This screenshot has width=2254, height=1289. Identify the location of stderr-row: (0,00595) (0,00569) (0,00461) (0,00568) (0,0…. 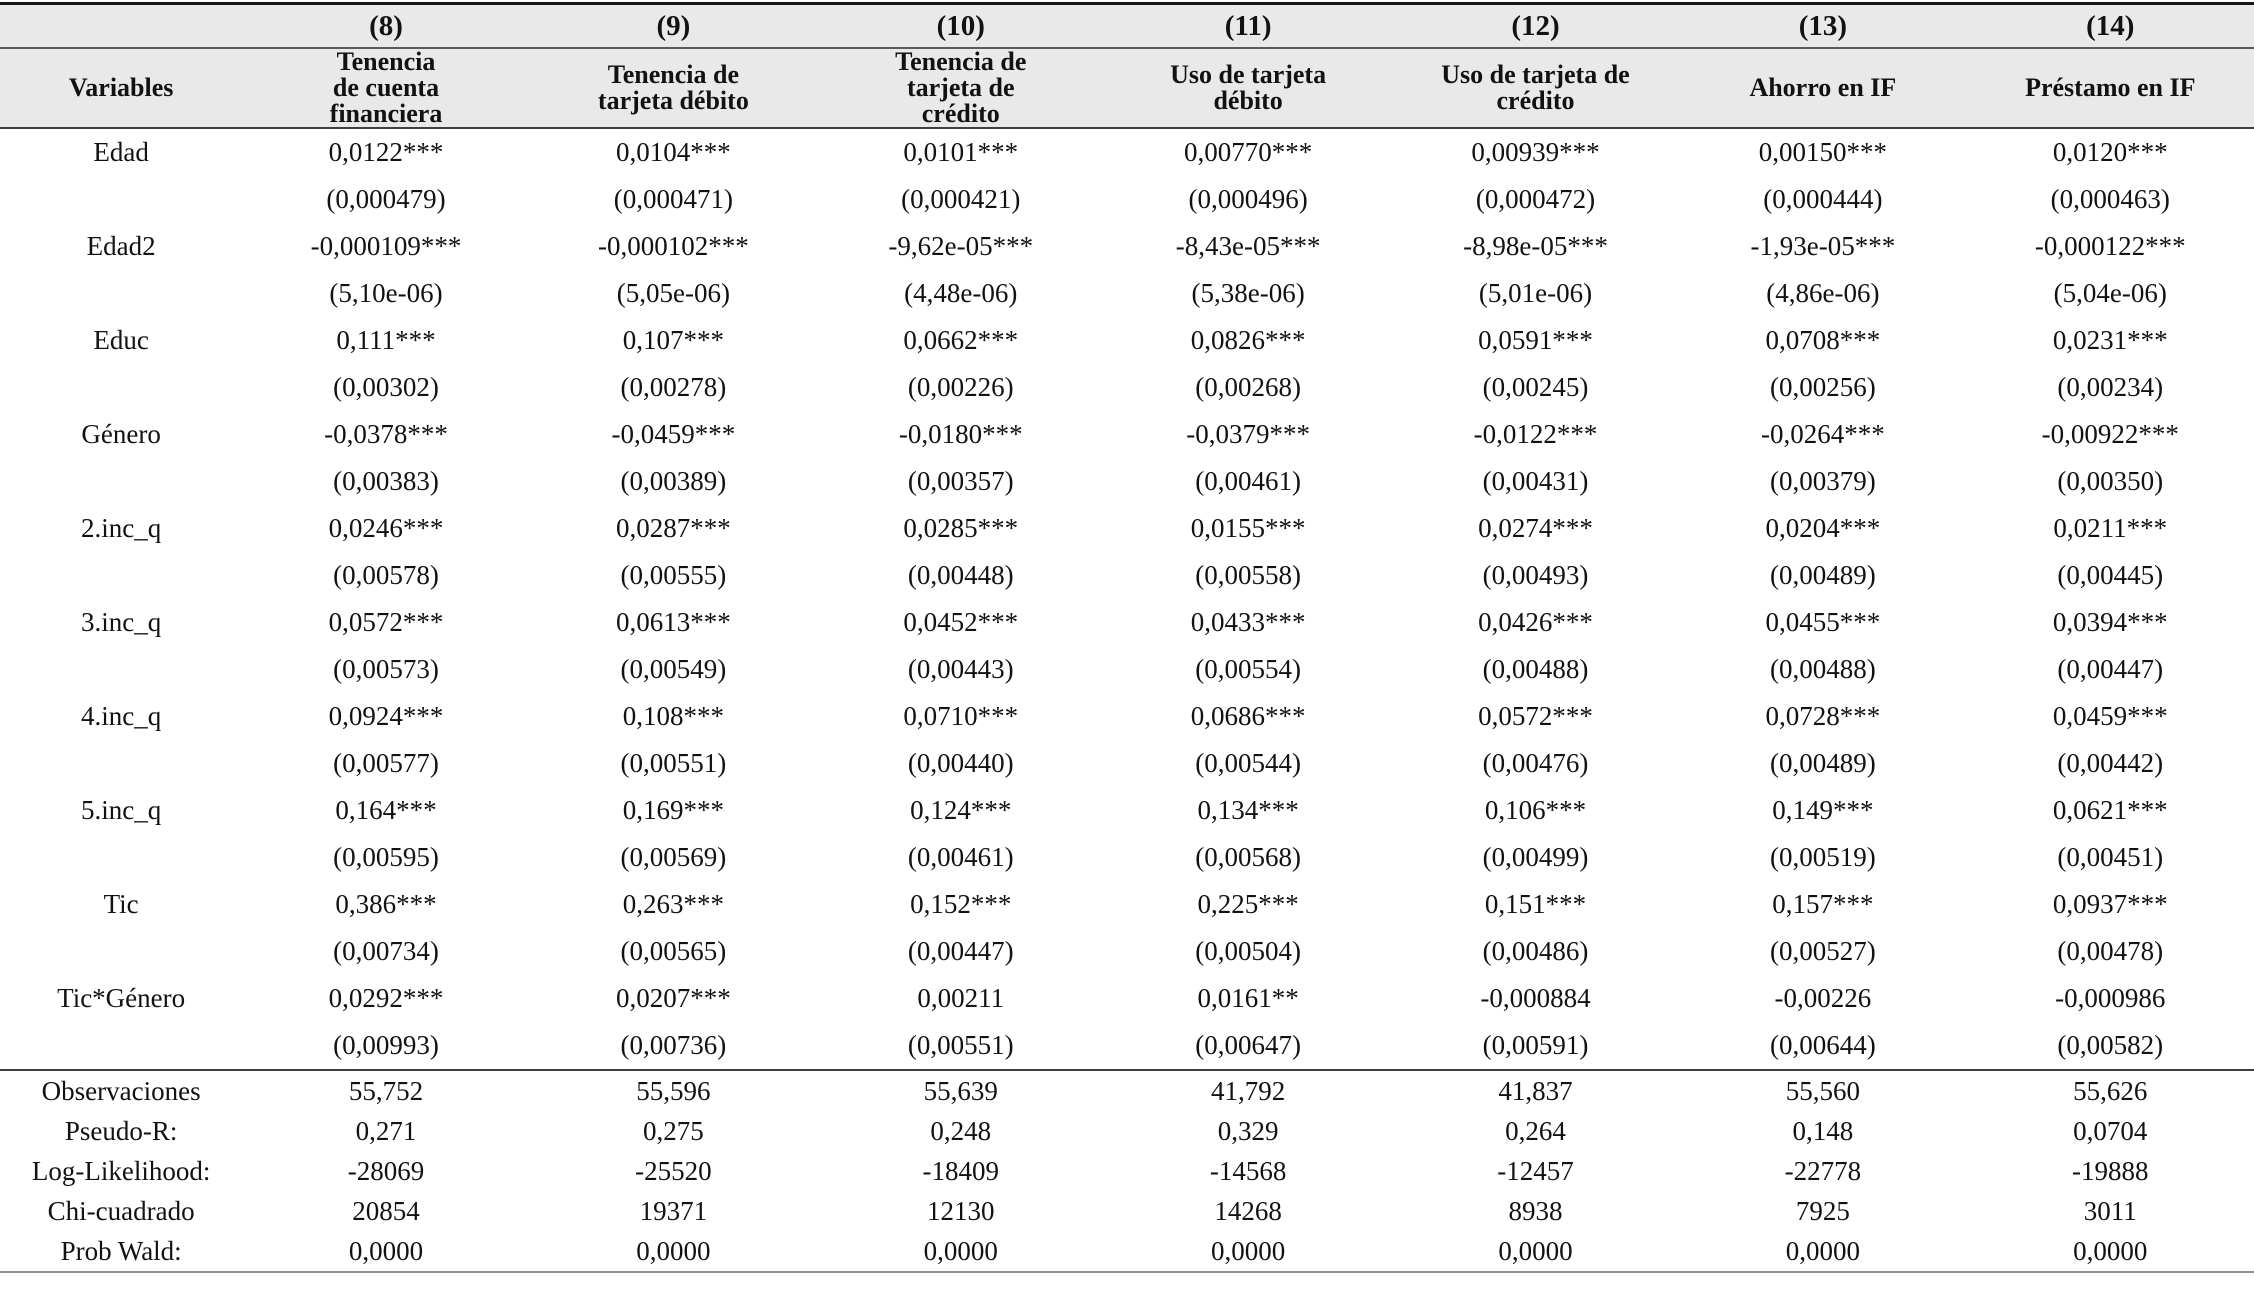
(1127, 857).